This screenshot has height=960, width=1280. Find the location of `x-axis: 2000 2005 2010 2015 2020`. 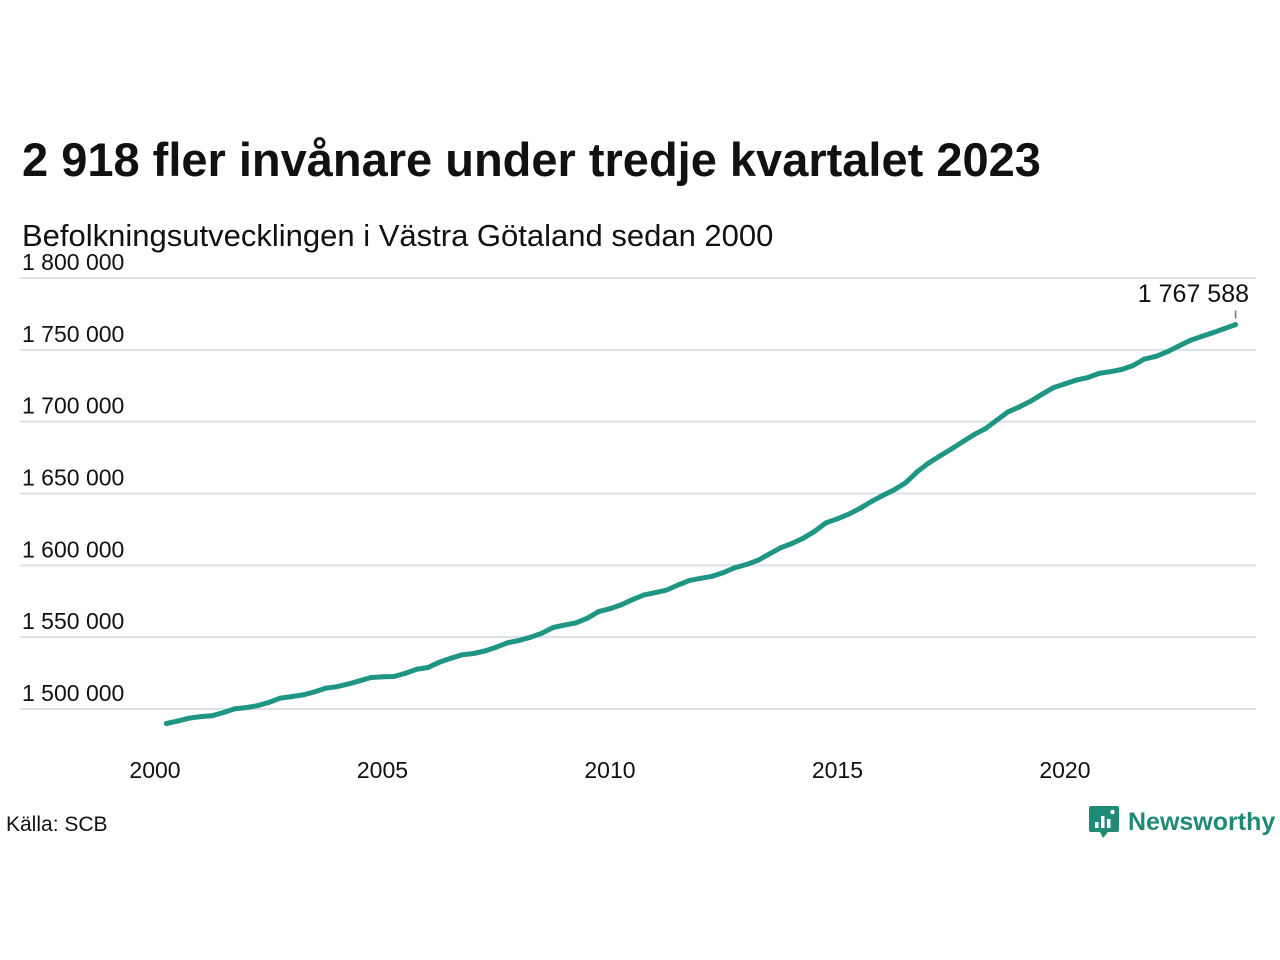

x-axis: 2000 2005 2010 2015 2020 is located at coordinates (609, 770).